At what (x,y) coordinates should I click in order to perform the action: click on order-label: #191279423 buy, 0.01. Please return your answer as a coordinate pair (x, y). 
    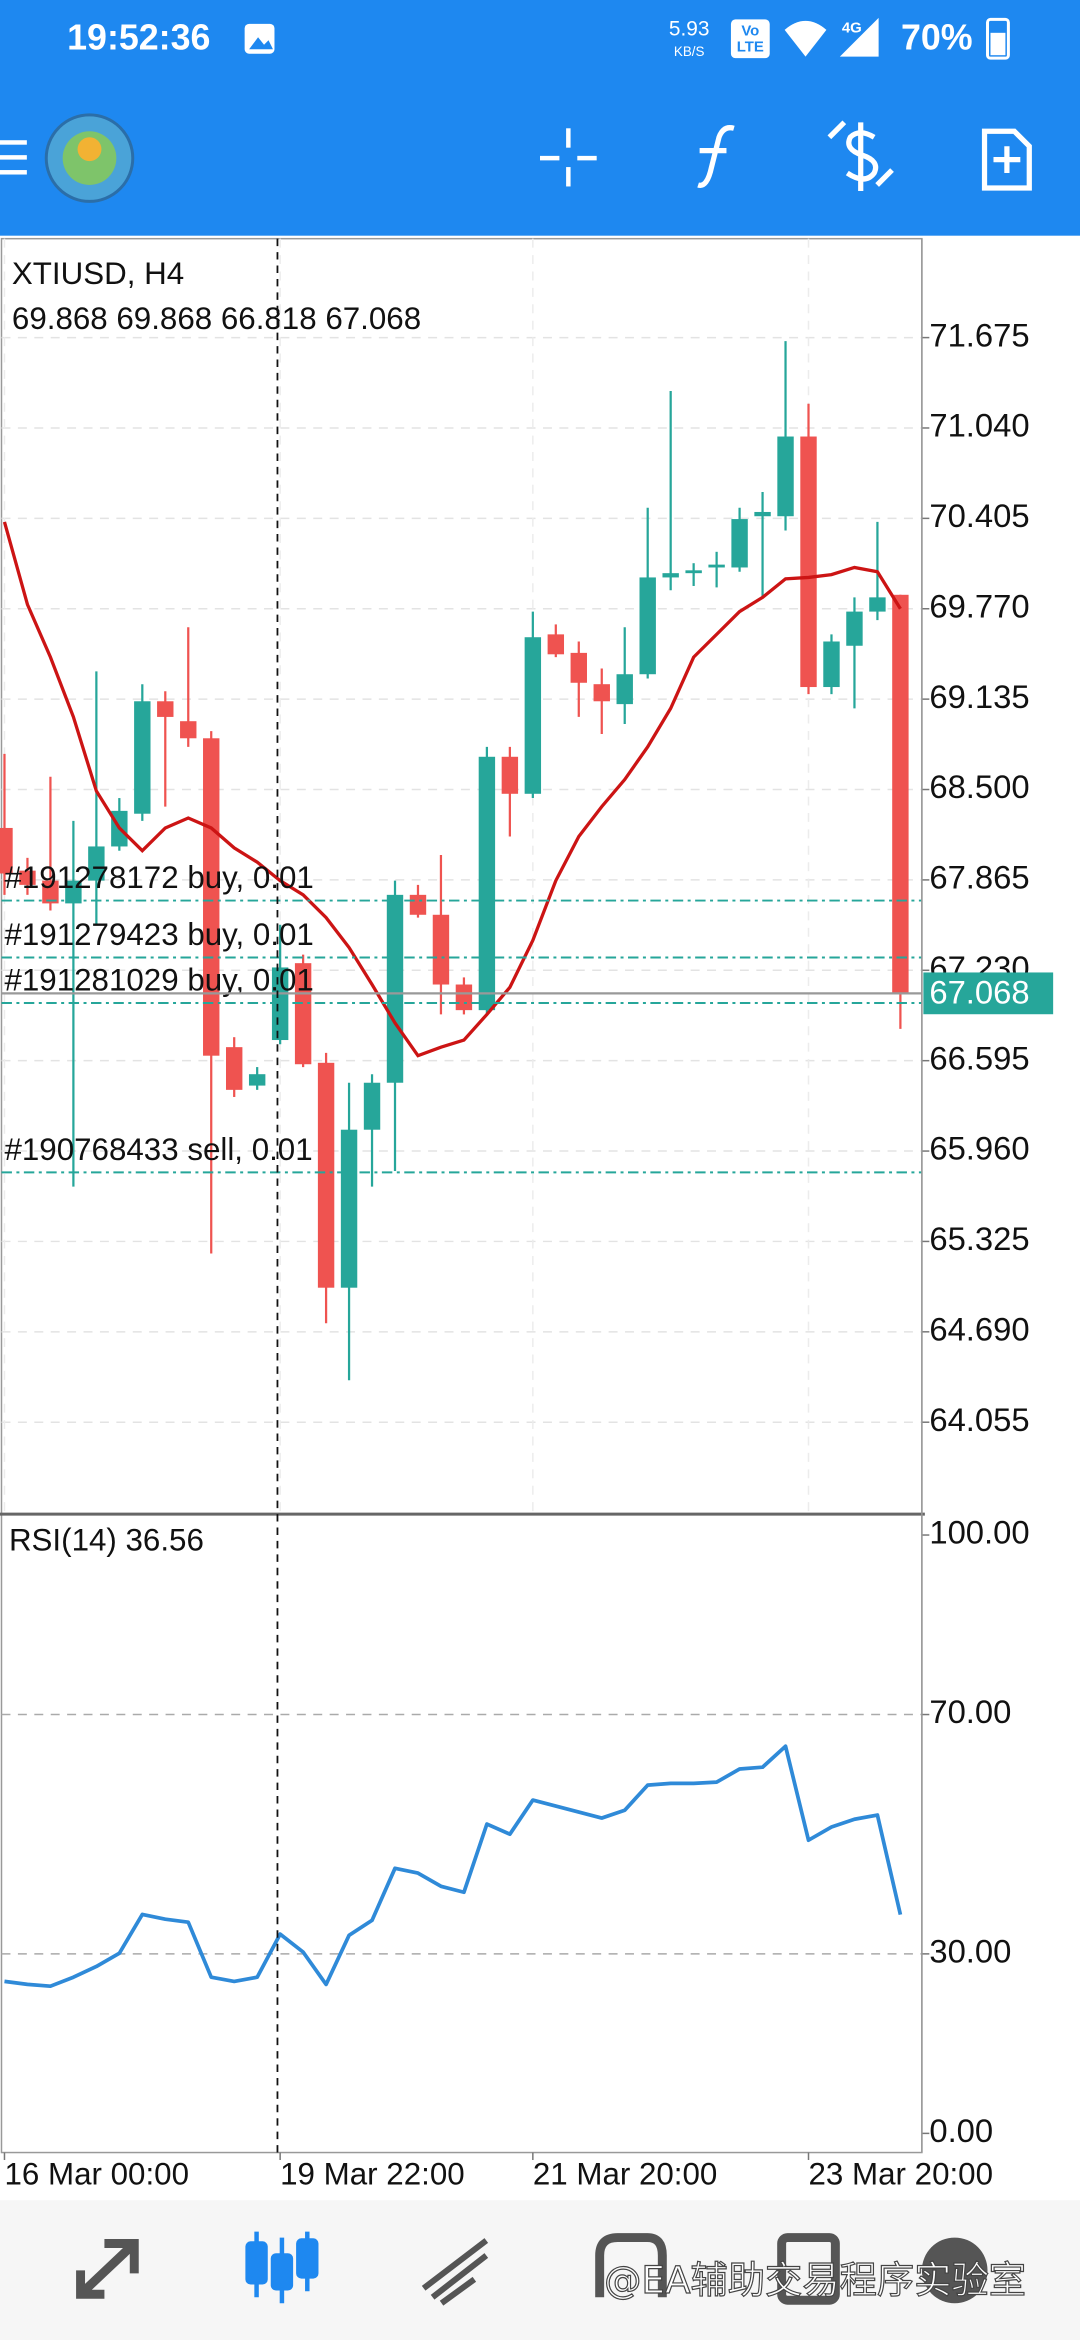
    Looking at the image, I should click on (158, 934).